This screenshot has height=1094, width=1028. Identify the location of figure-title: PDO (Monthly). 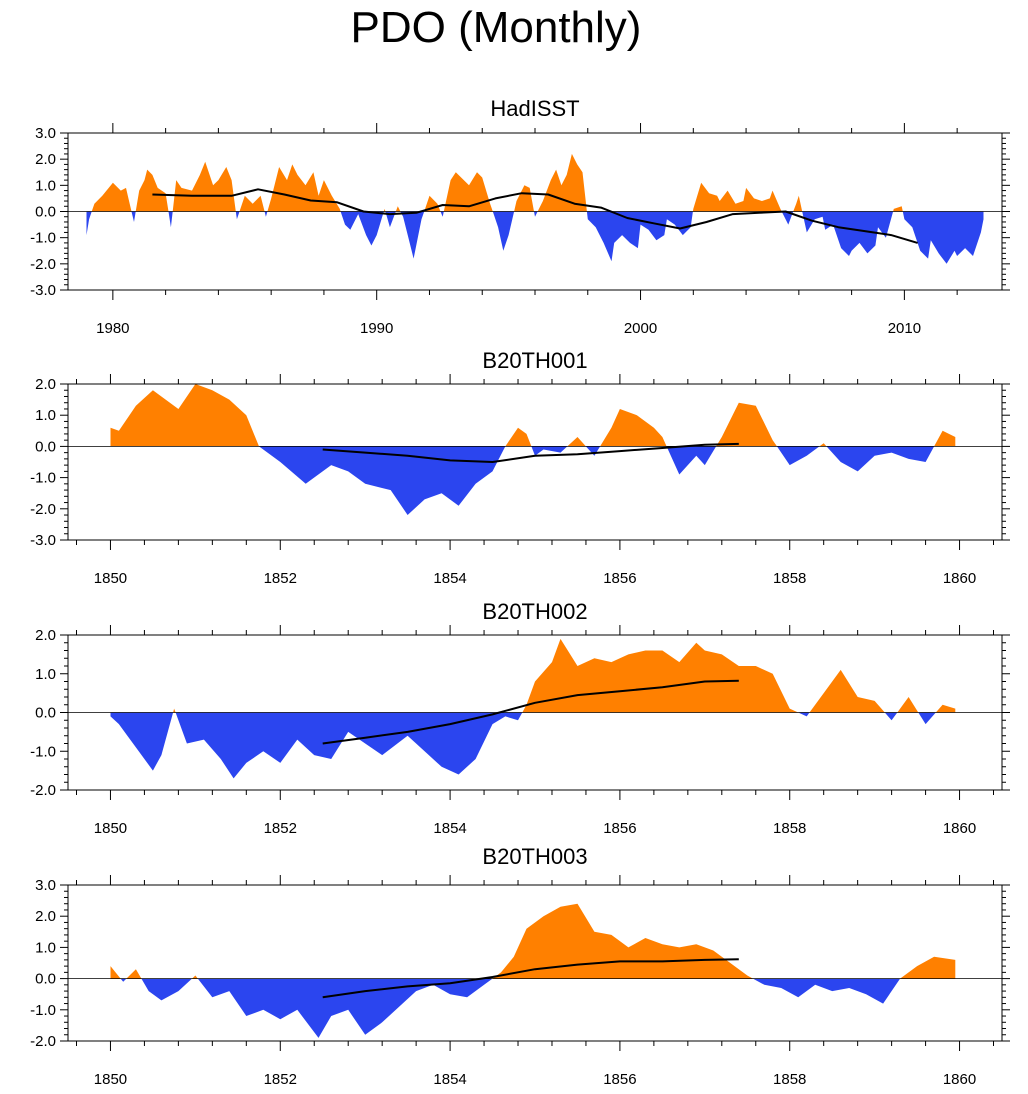
(496, 27).